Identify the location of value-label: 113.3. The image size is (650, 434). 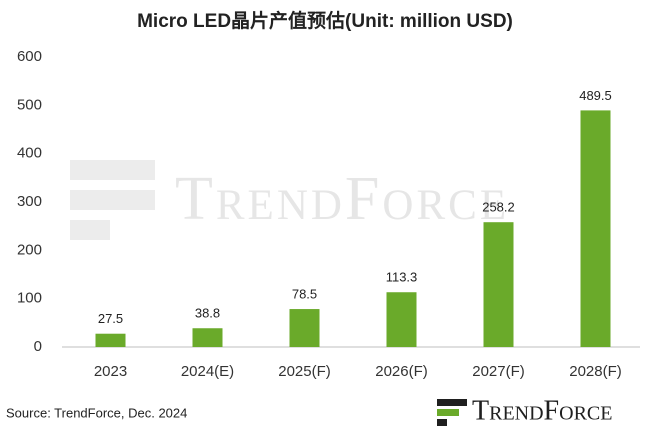
(402, 277).